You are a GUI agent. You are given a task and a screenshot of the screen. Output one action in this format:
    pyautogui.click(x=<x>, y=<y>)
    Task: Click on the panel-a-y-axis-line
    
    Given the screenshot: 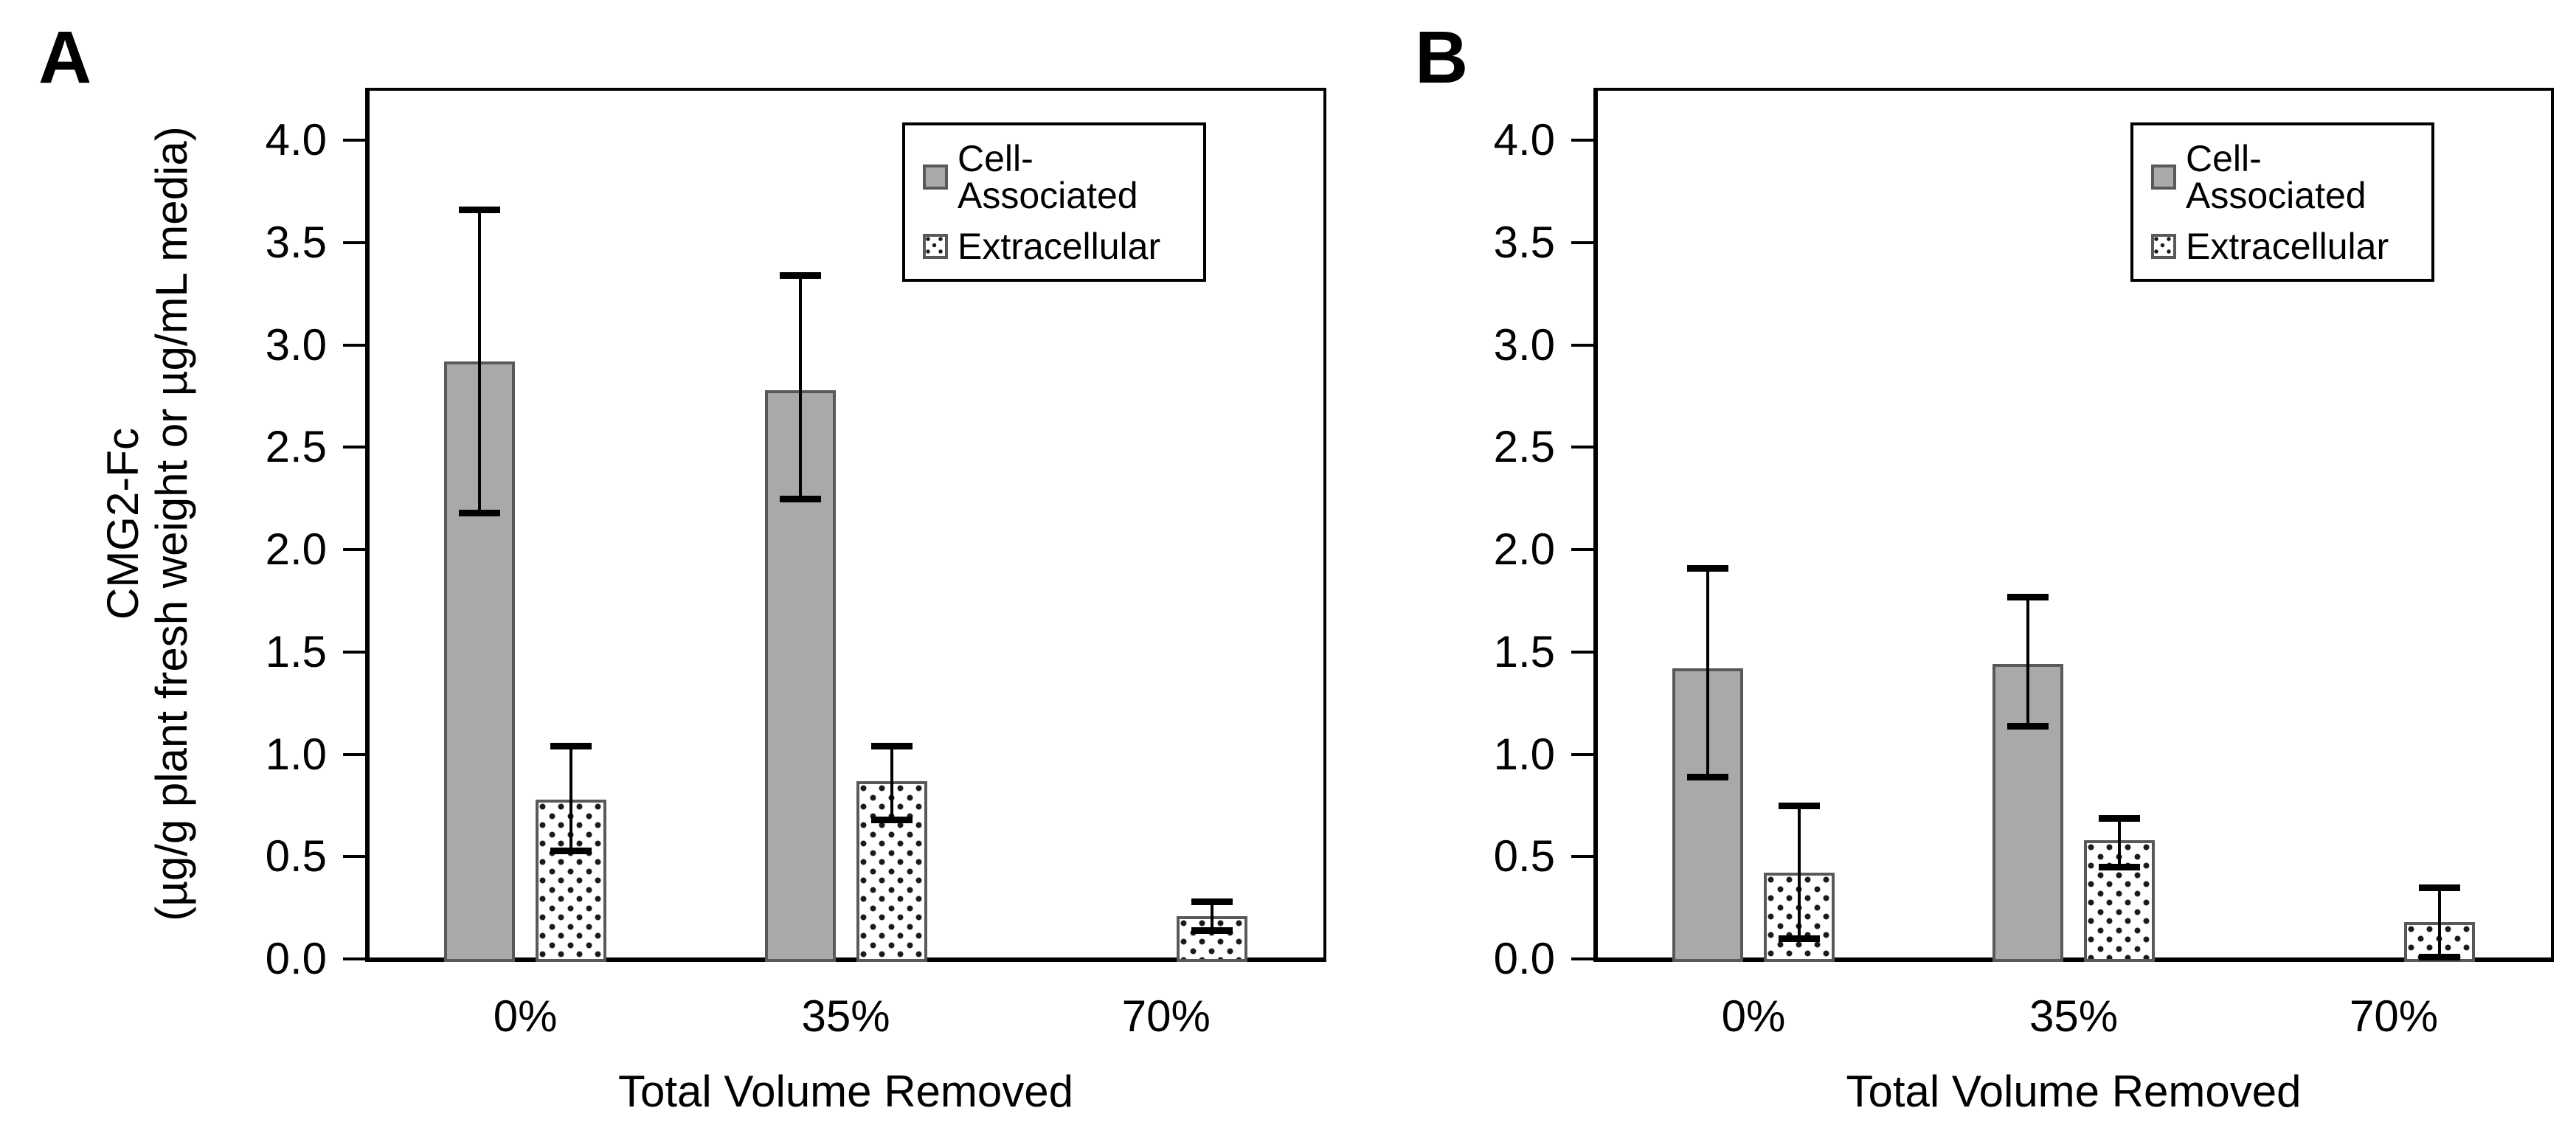 What is the action you would take?
    pyautogui.click(x=368, y=525)
    